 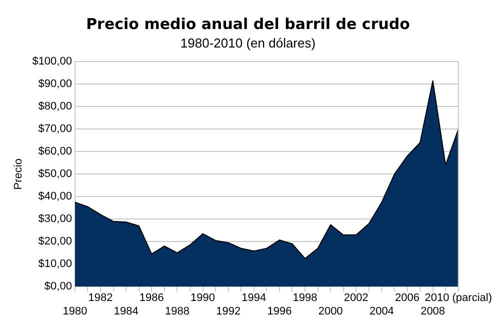 I want to click on x-tick-label: 2010 (parcial), so click(x=458, y=298).